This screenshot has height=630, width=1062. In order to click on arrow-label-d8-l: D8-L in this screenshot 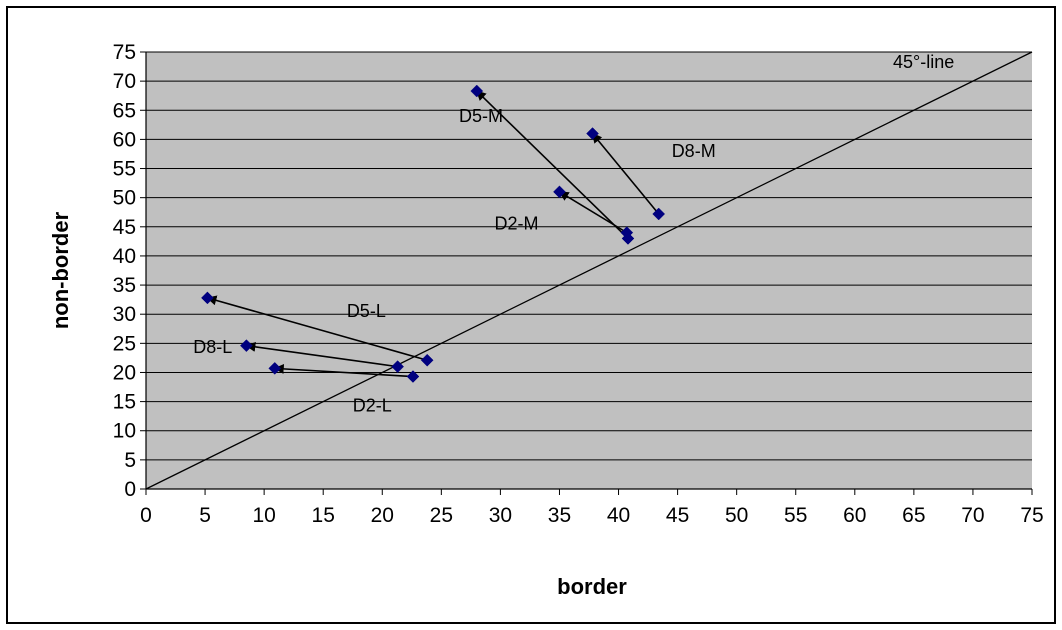, I will do `click(212, 347)`.